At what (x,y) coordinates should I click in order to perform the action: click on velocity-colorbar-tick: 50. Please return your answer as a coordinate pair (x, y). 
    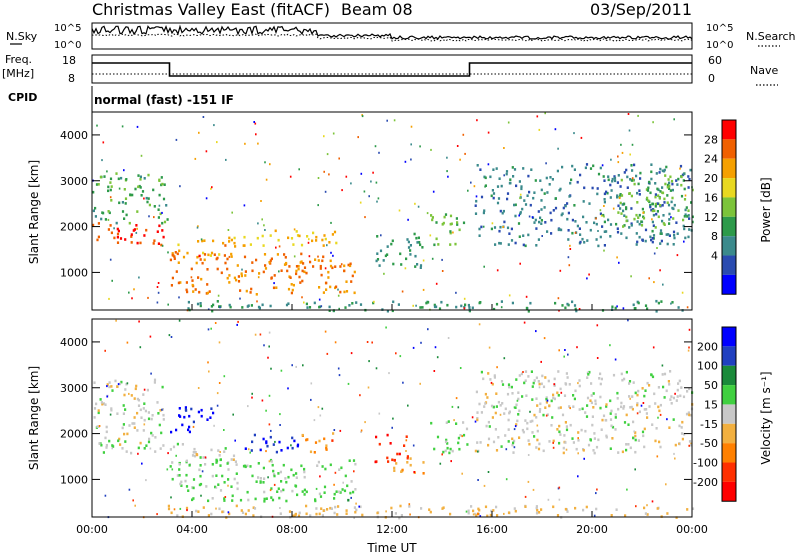
    Looking at the image, I should click on (711, 385).